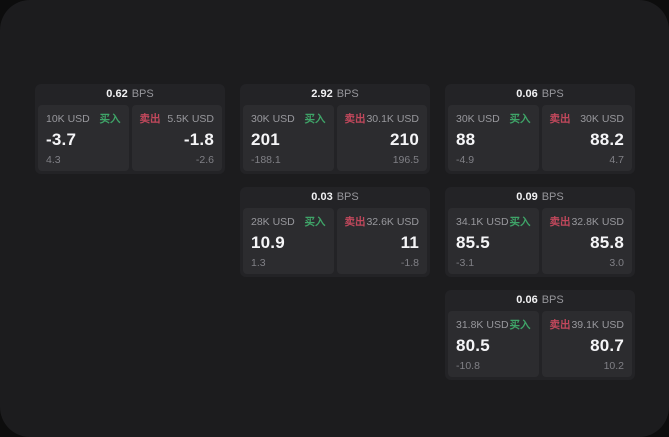 The height and width of the screenshot is (437, 669). I want to click on buy-delta: 4.3, so click(53, 160).